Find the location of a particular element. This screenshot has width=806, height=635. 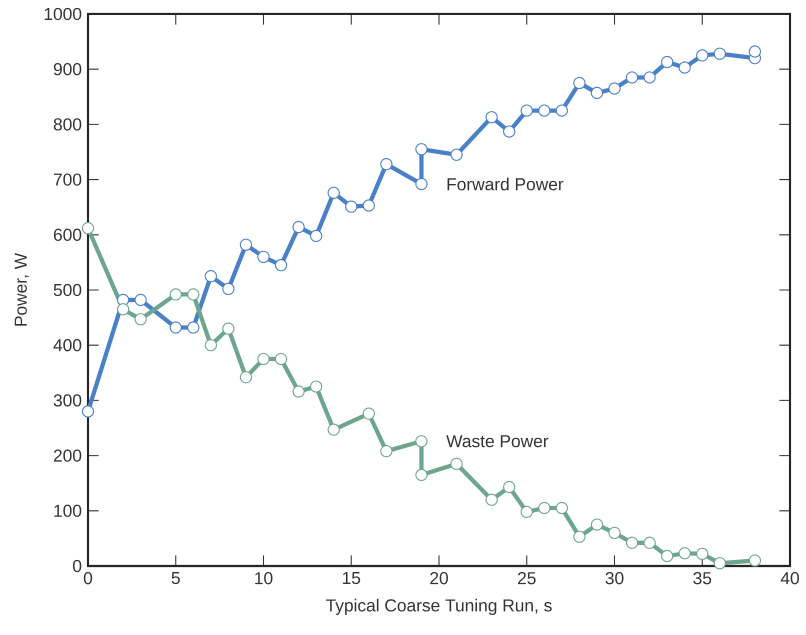

x-tick-label: 25 is located at coordinates (527, 578).